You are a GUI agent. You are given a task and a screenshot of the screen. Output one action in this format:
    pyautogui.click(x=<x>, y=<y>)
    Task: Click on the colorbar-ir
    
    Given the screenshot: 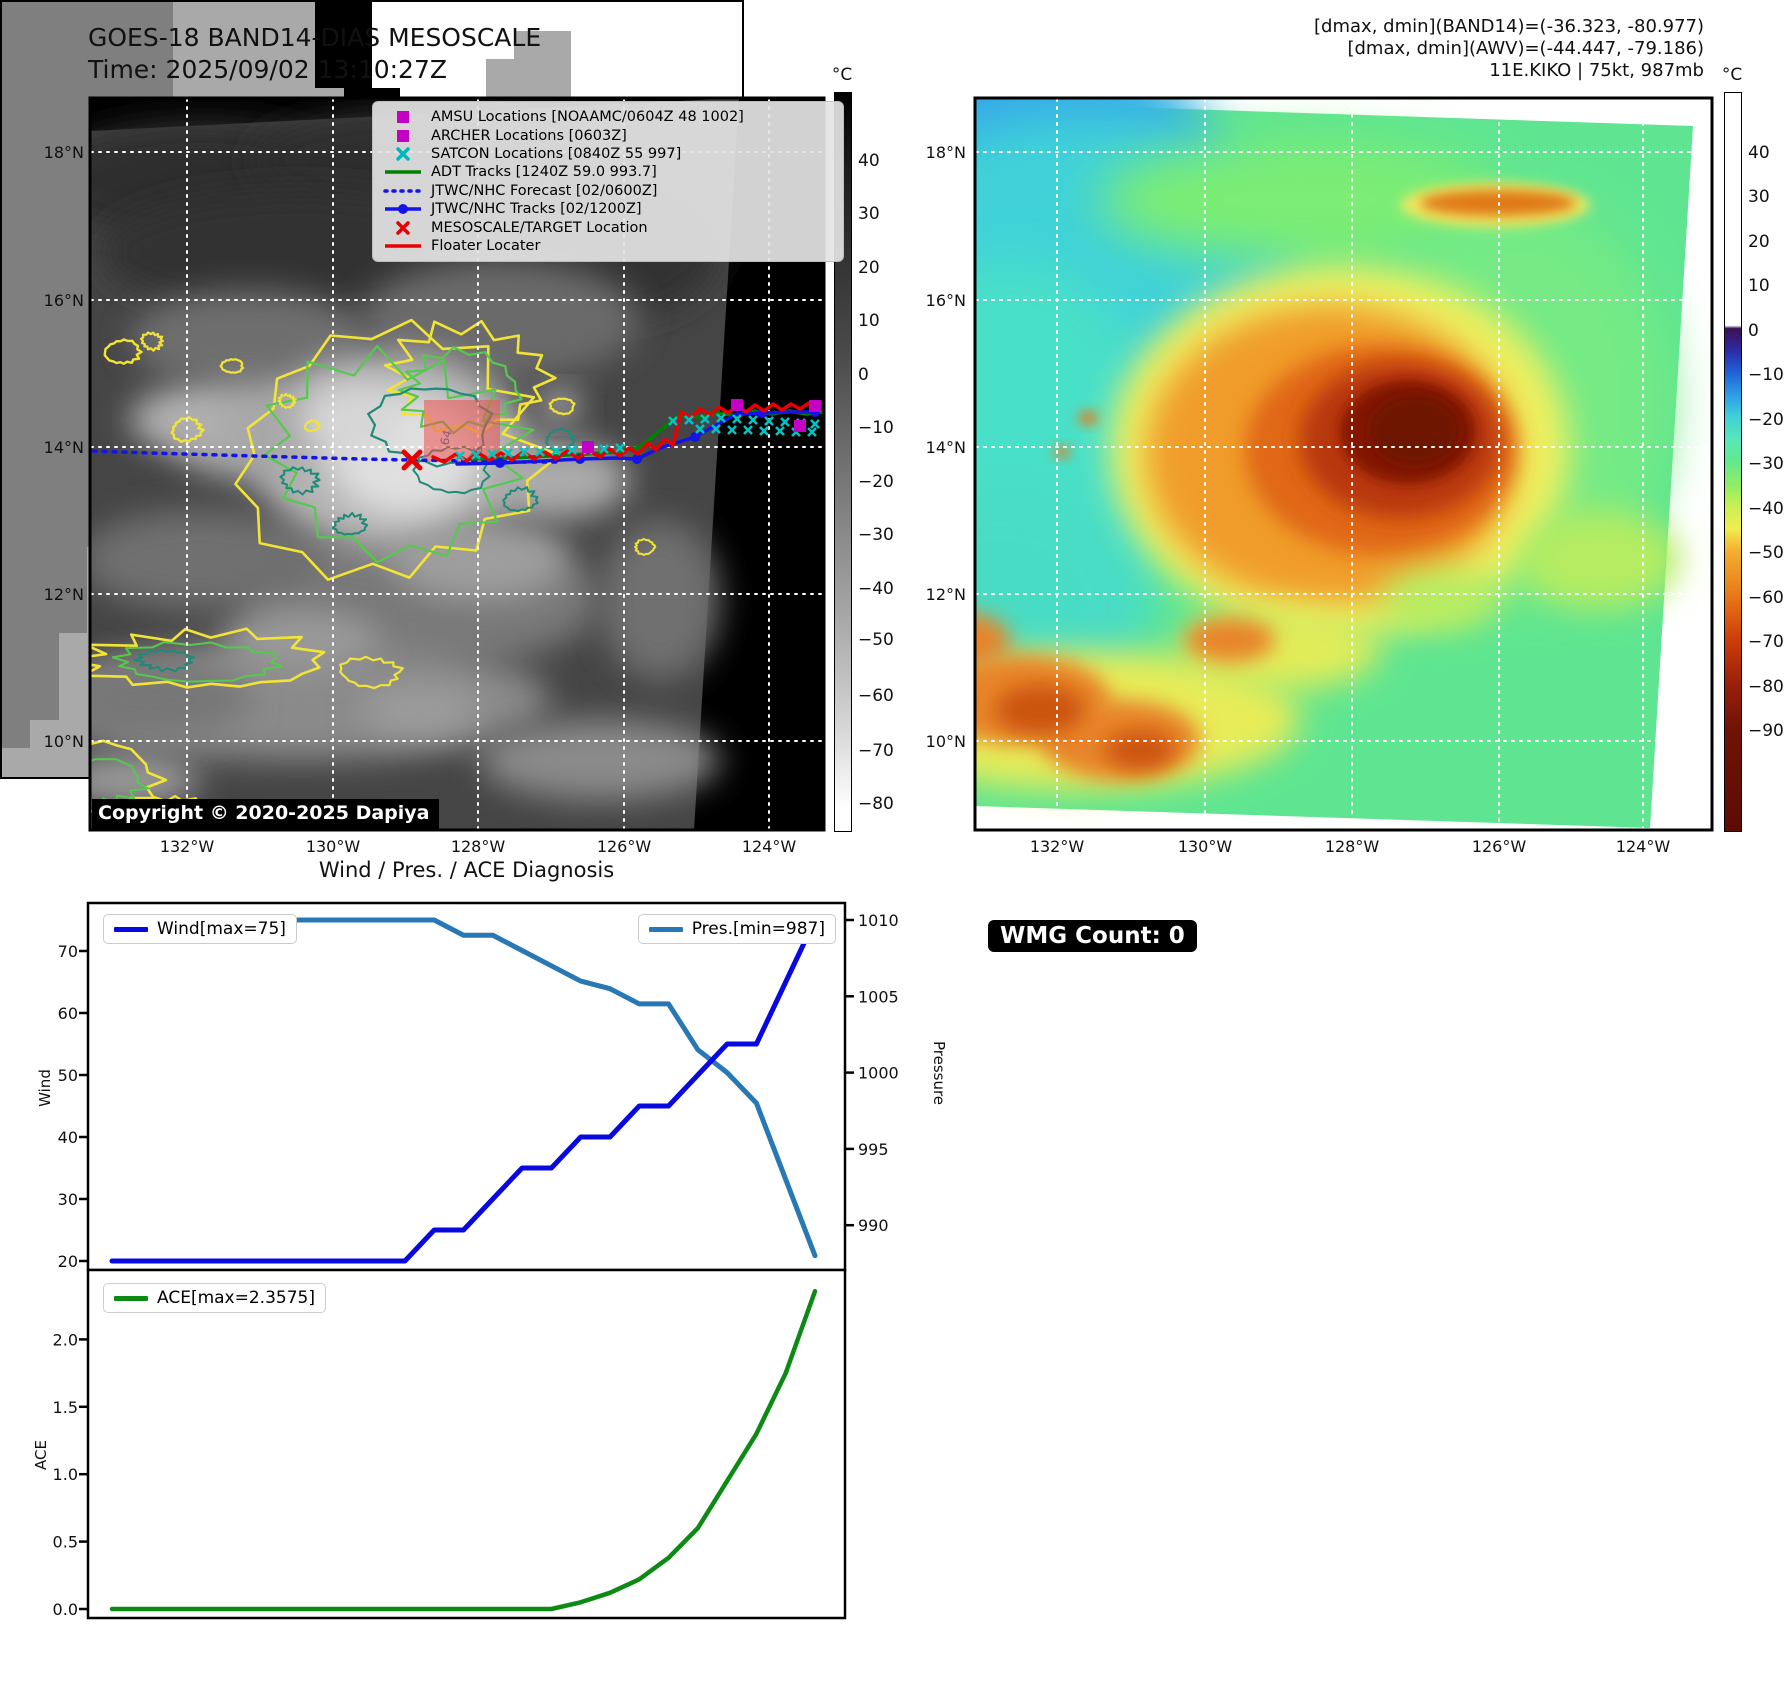 What is the action you would take?
    pyautogui.click(x=1733, y=462)
    